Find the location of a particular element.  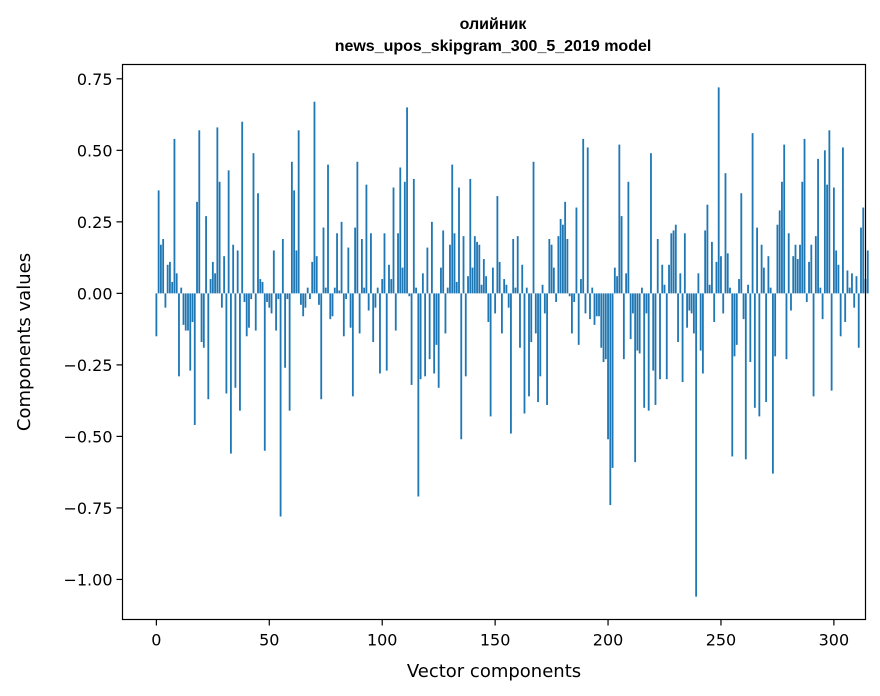

y-axis-label: Components values is located at coordinates (24, 342).